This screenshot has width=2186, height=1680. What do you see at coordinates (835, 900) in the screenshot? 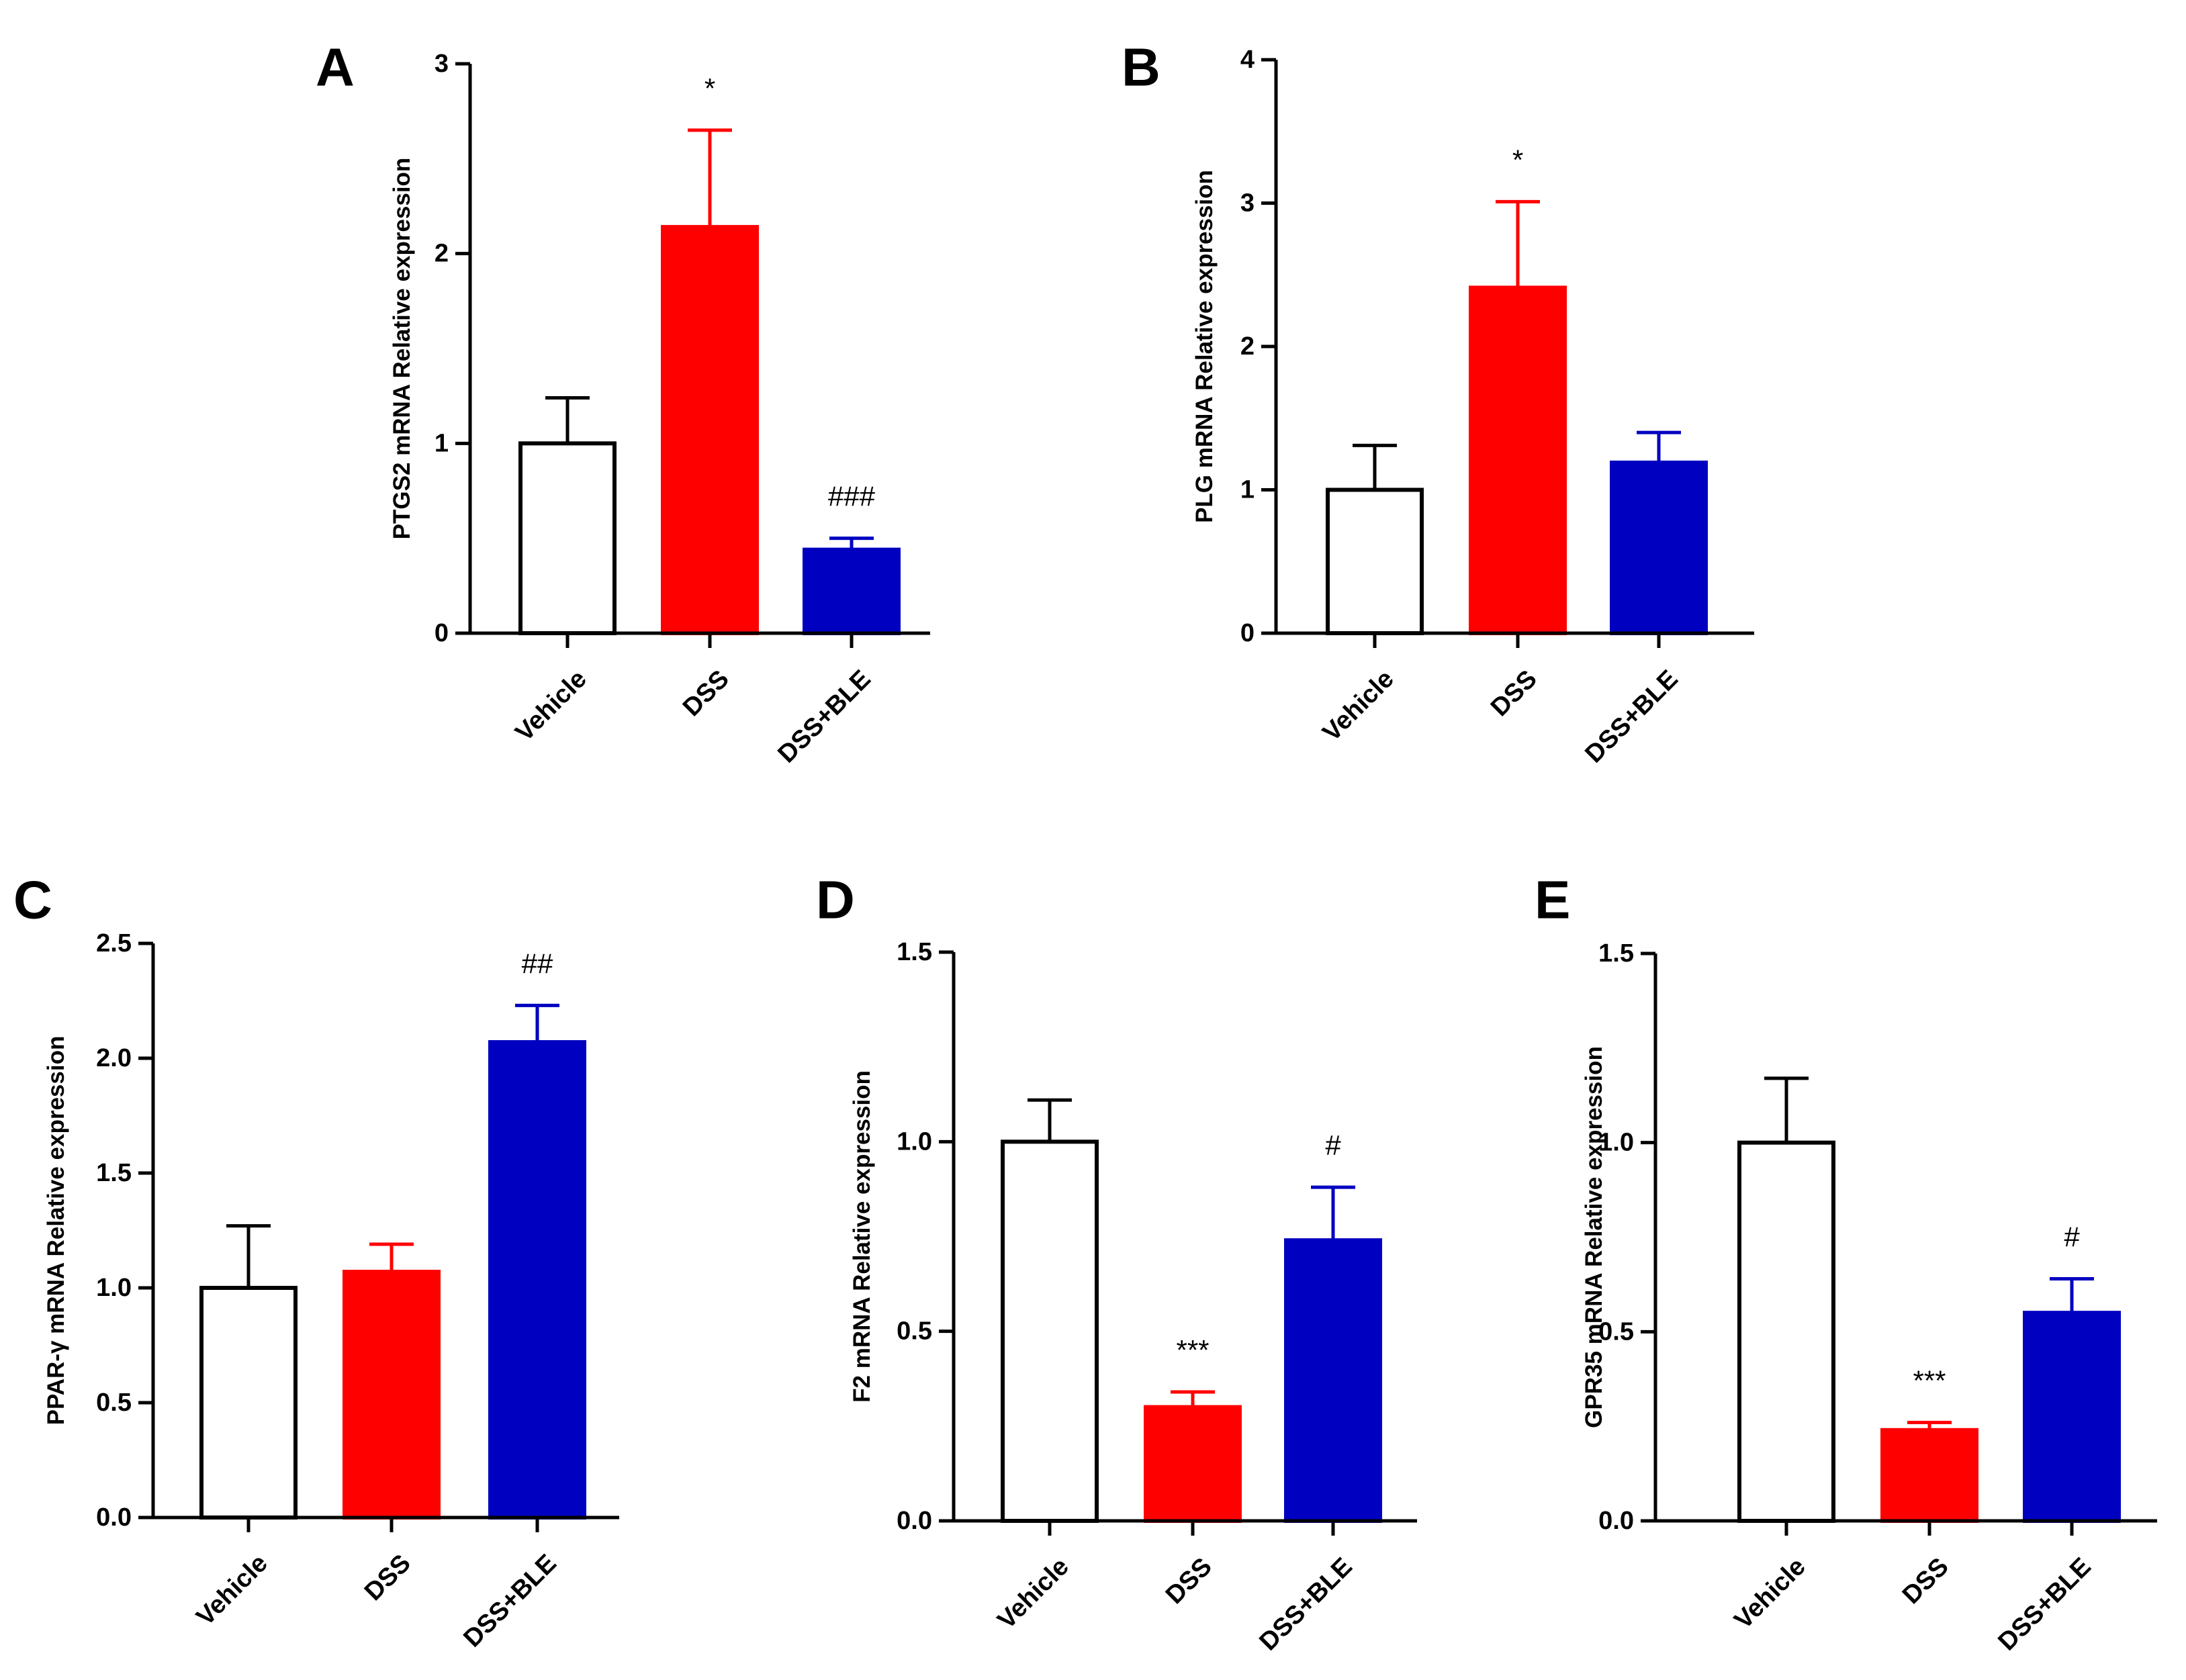
I see `panel-letter: D` at bounding box center [835, 900].